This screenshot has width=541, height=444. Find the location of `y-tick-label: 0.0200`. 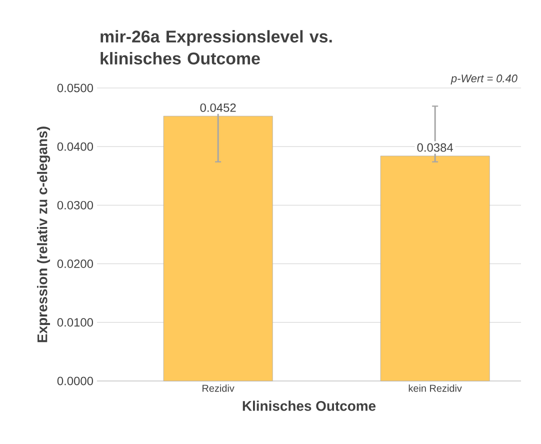

y-tick-label: 0.0200 is located at coordinates (75, 264).